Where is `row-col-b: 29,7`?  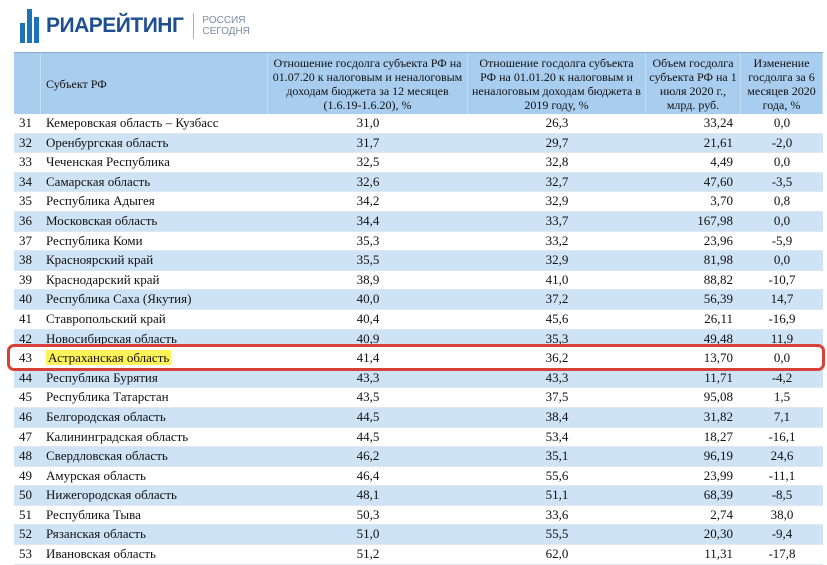 row-col-b: 29,7 is located at coordinates (557, 142).